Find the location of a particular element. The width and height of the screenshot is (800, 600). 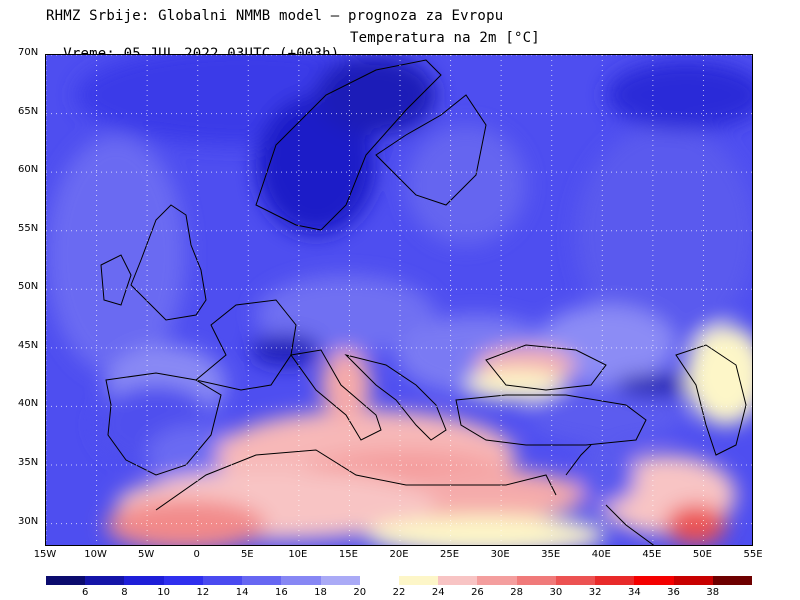

colorbar-label: 10 is located at coordinates (164, 592).